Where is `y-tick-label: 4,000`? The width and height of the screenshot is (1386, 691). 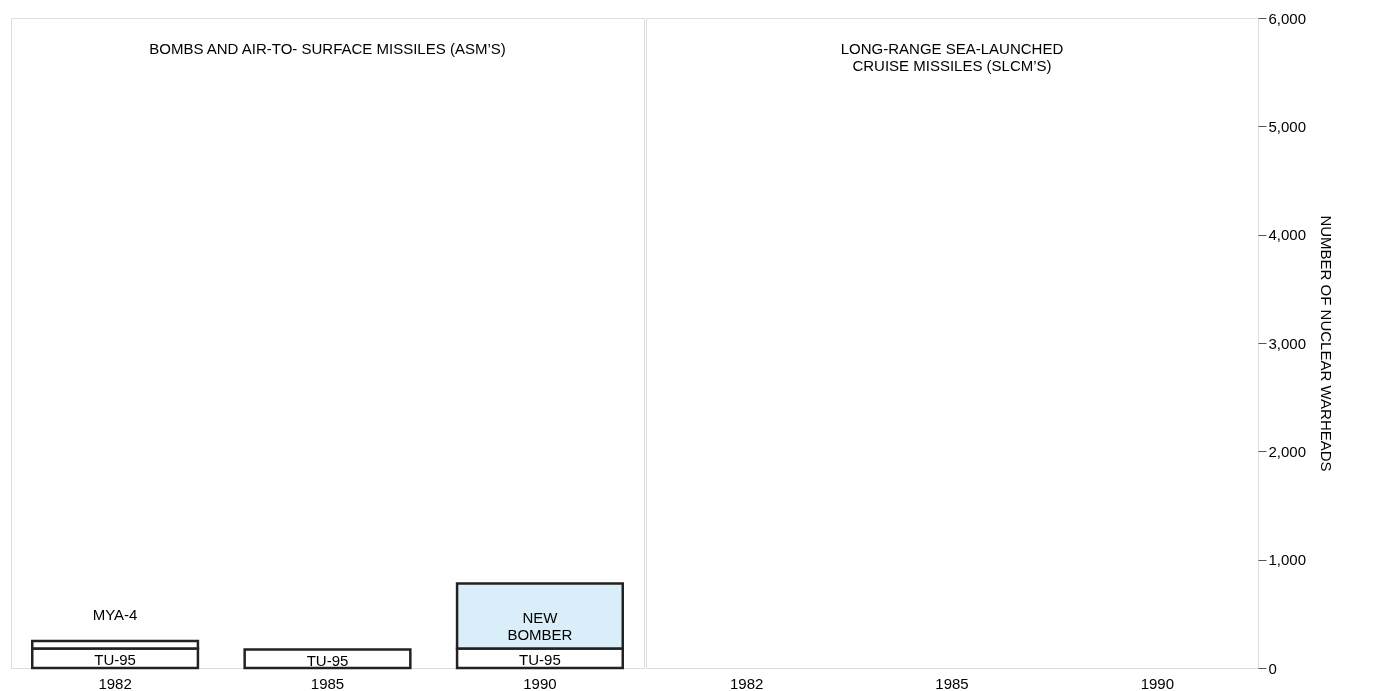
y-tick-label: 4,000 is located at coordinates (1287, 235).